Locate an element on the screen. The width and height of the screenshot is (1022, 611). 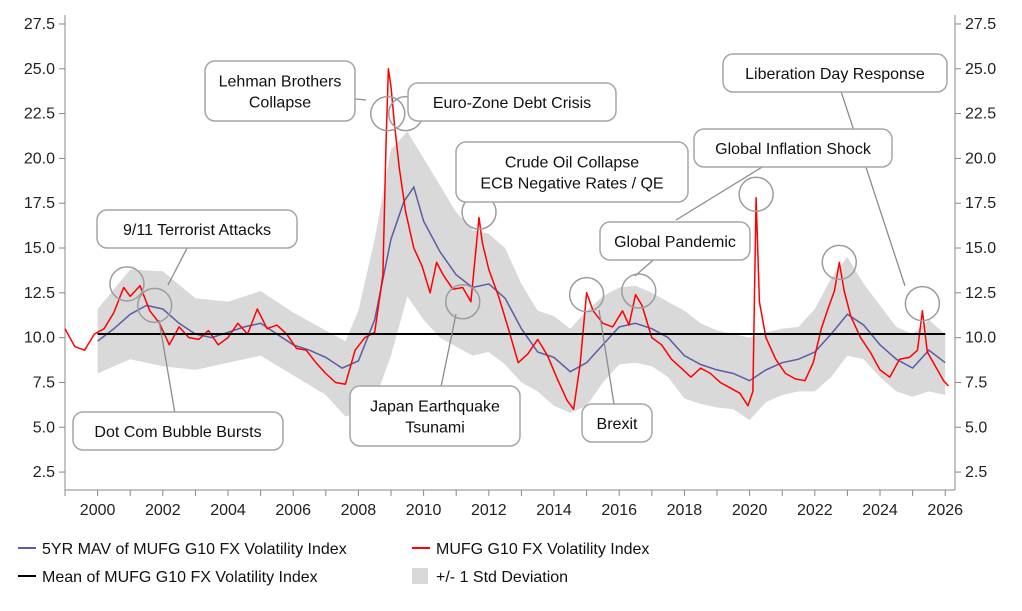
legend-label: 5YR MAV of MUFG G10 FX Volatility Index is located at coordinates (194, 549).